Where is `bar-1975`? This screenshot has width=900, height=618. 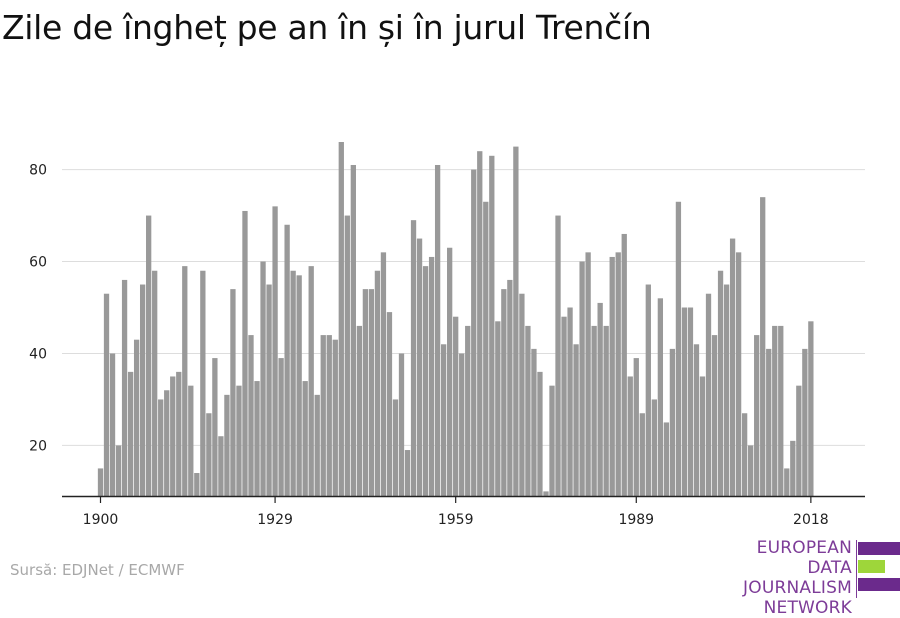 bar-1975 is located at coordinates (552, 440).